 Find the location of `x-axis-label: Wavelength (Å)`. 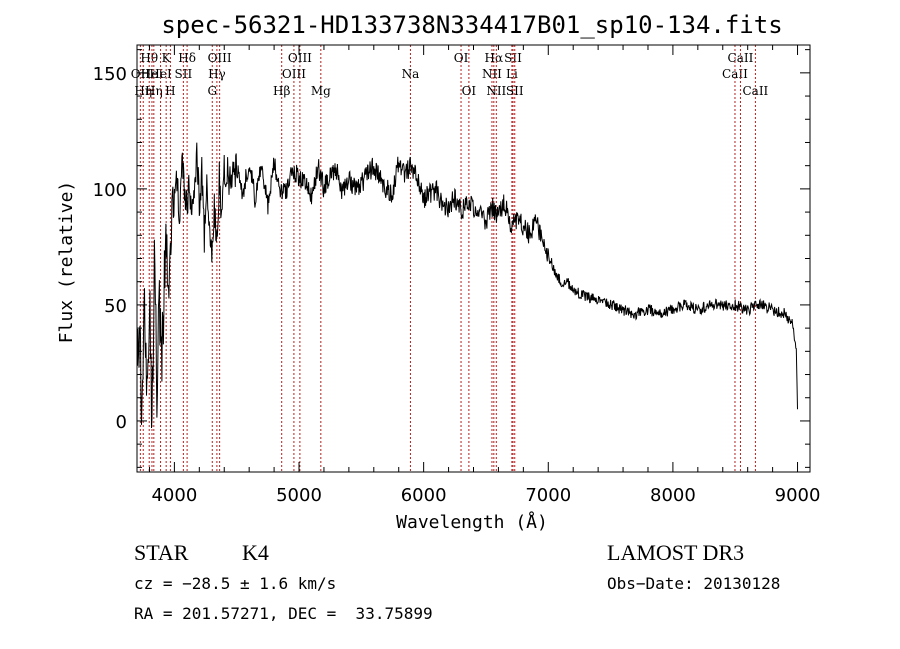

x-axis-label: Wavelength (Å) is located at coordinates (472, 522).